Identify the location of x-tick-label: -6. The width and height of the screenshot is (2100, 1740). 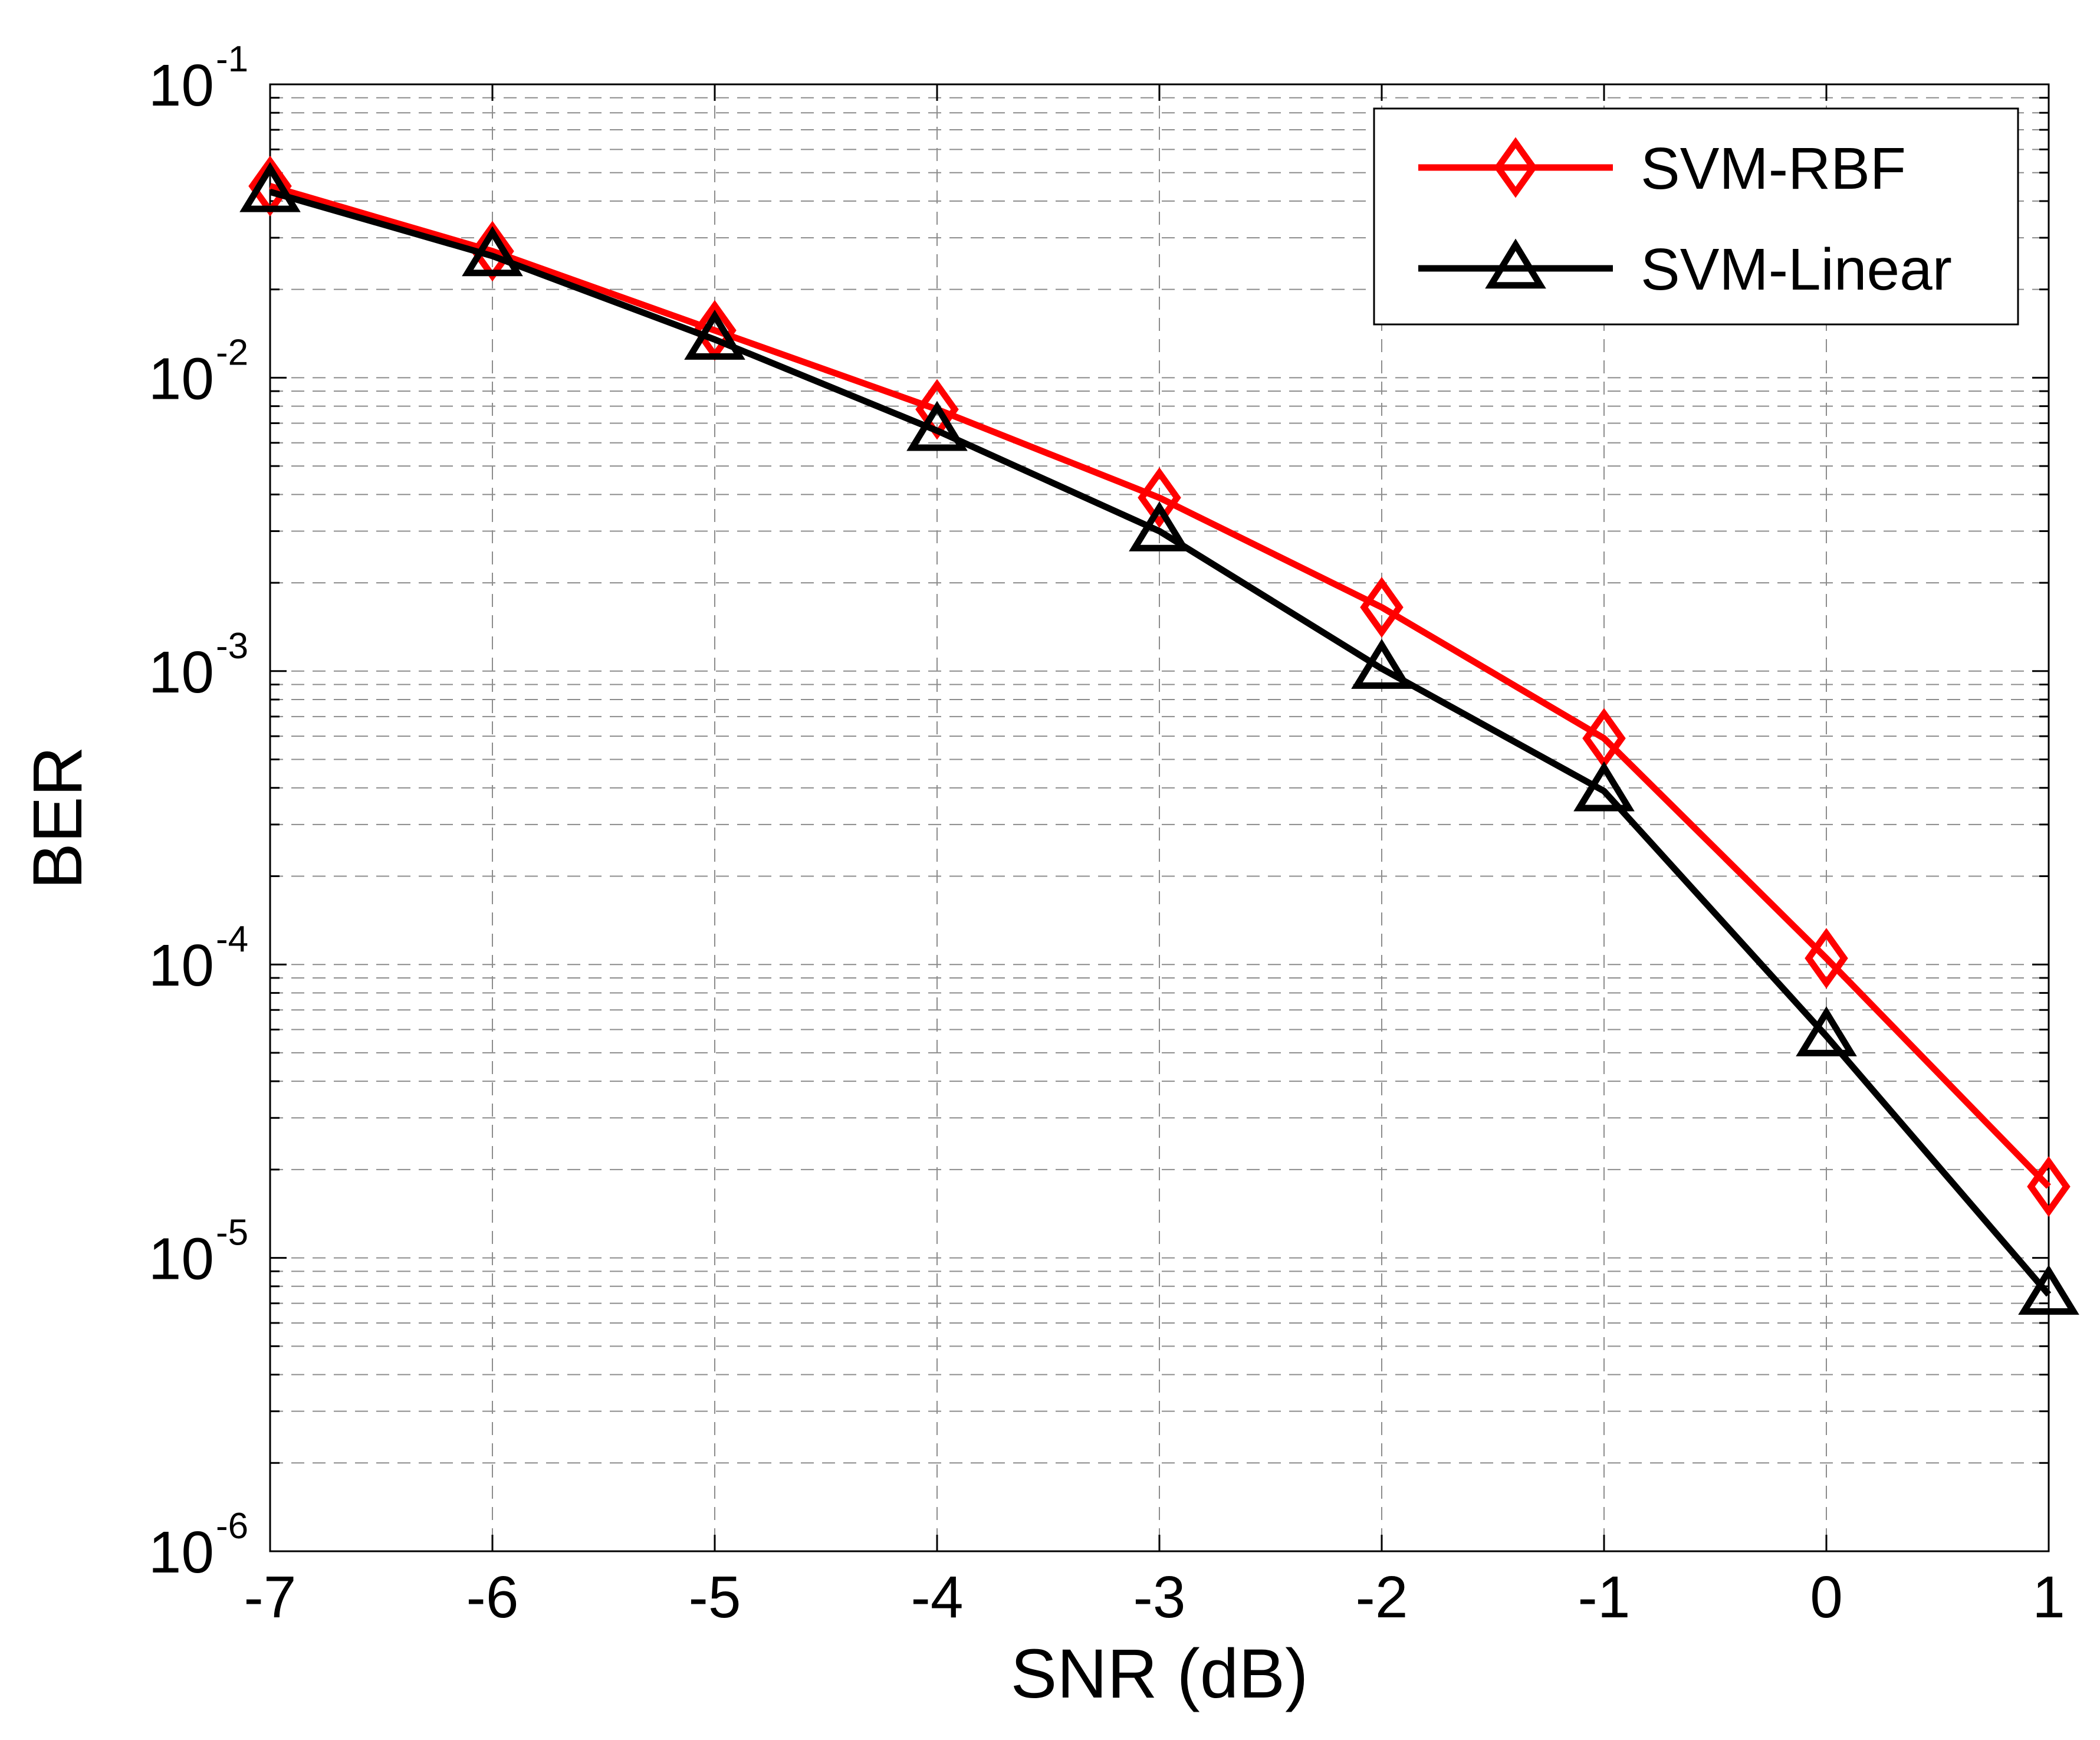
(492, 1597).